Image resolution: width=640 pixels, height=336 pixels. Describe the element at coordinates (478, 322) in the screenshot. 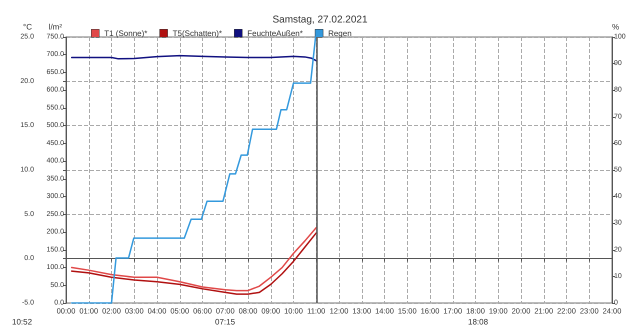

I see `text: 18:08` at that location.